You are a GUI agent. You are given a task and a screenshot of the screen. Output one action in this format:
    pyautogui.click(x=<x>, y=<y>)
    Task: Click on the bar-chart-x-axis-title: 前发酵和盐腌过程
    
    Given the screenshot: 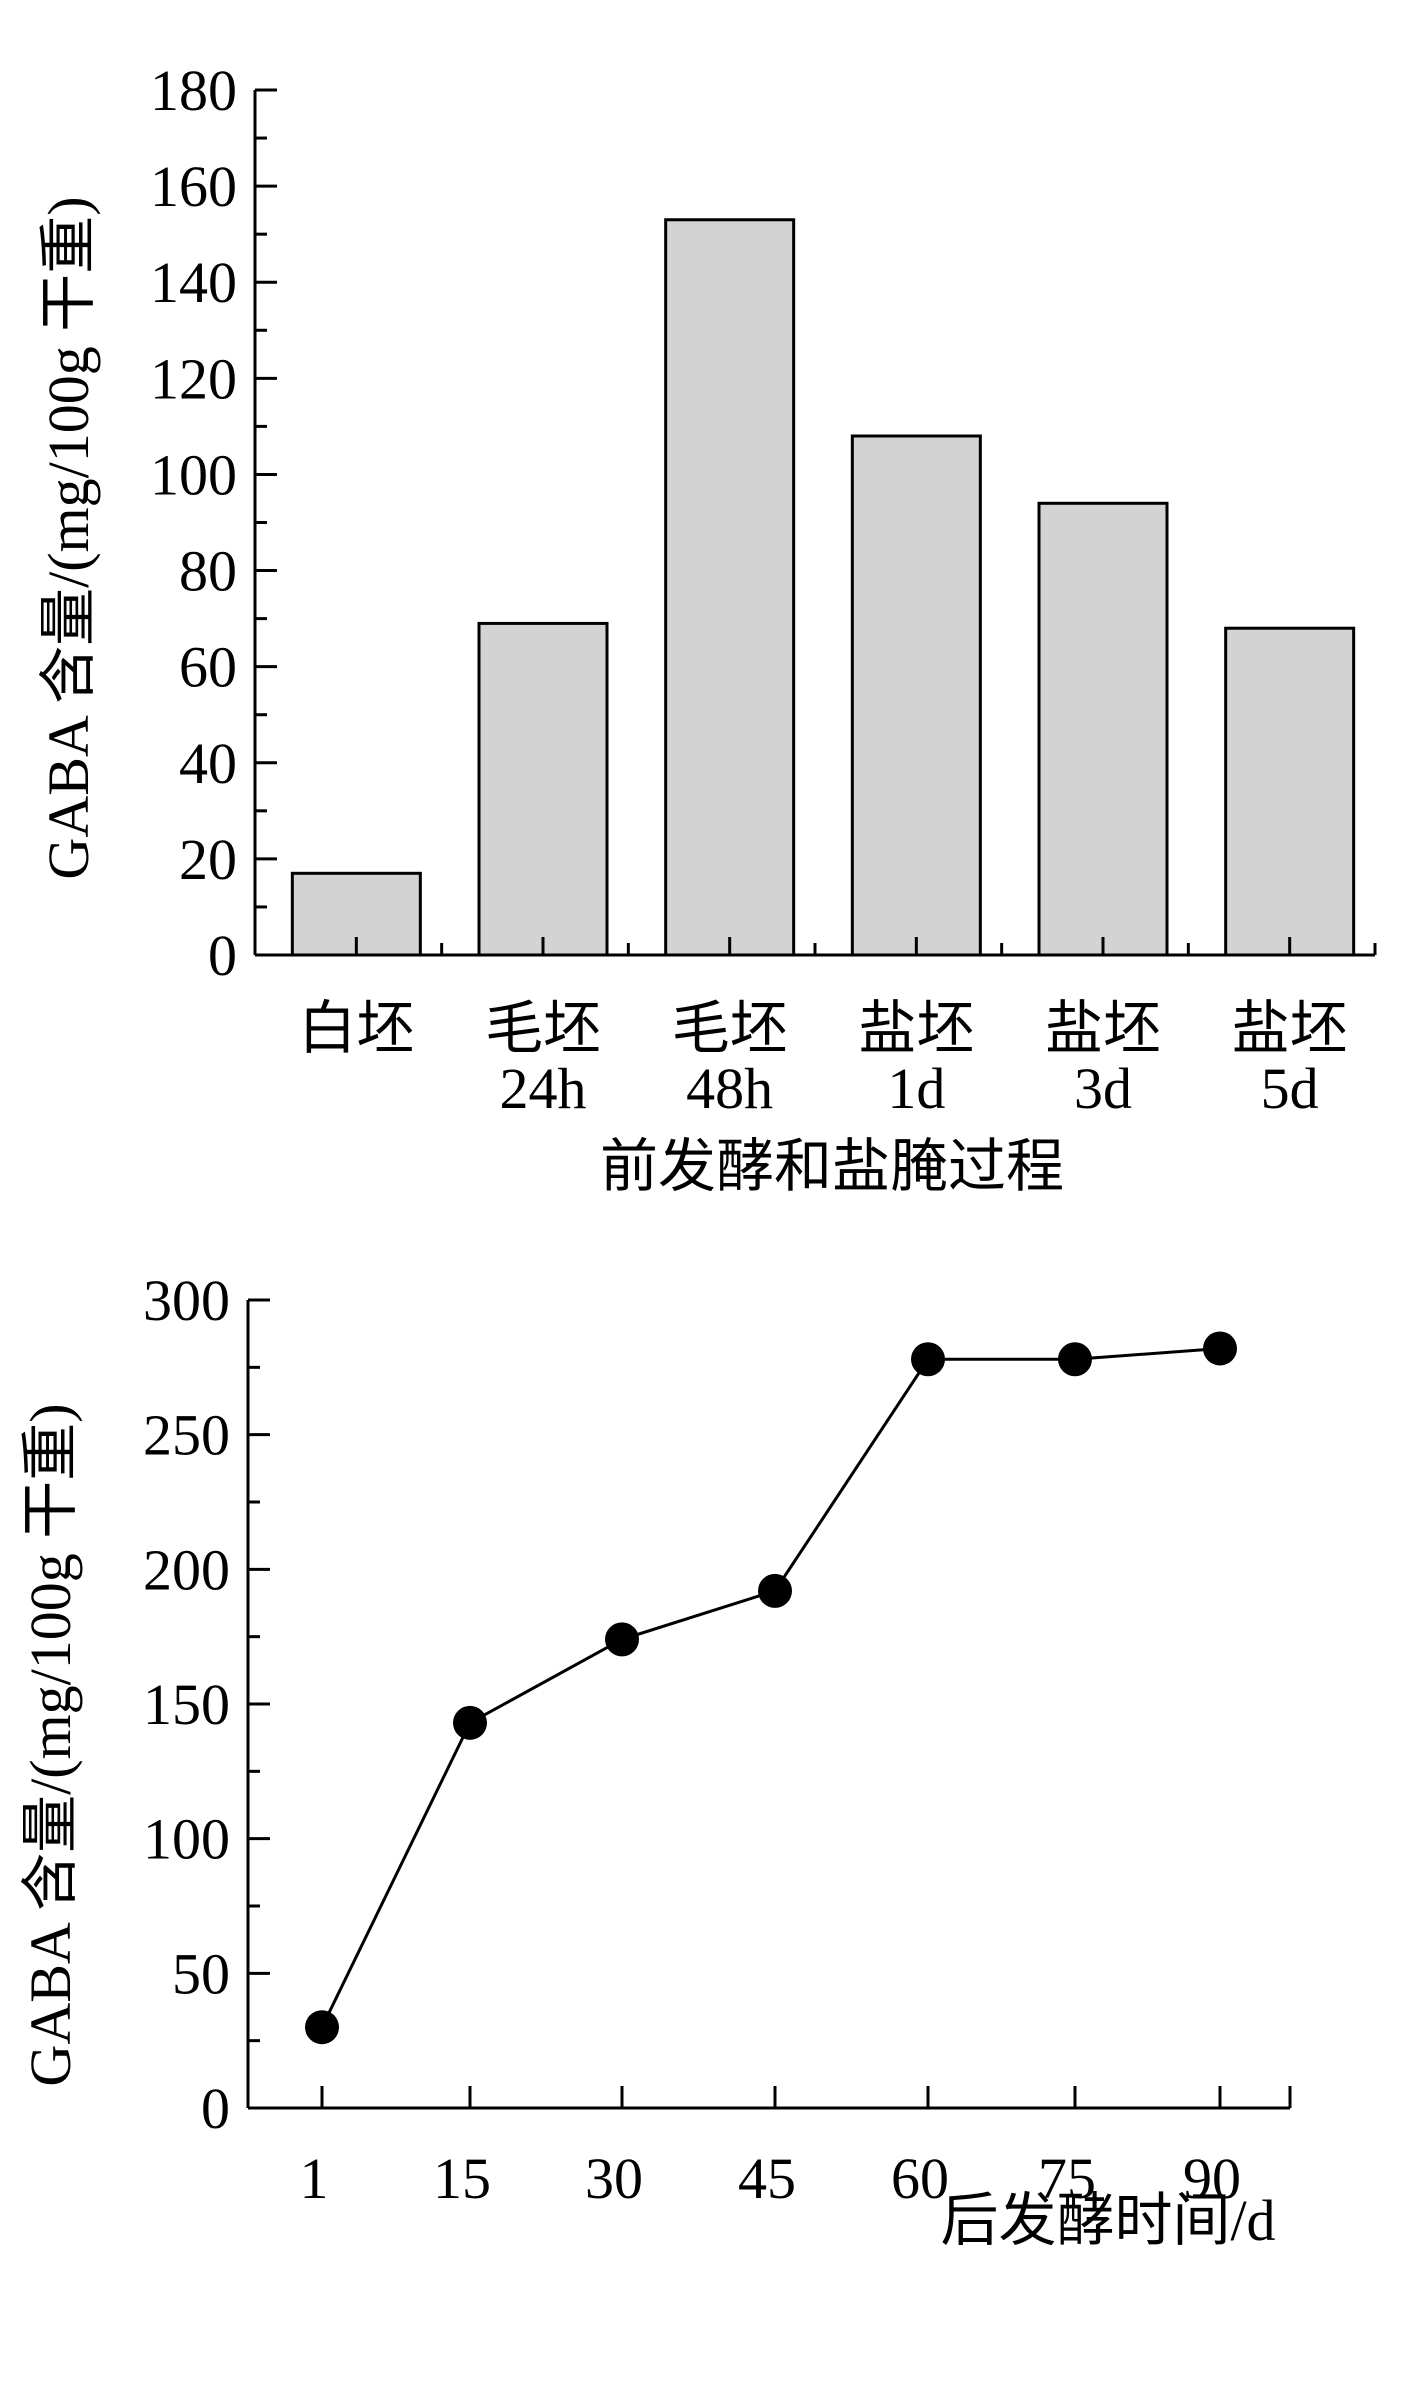 What is the action you would take?
    pyautogui.click(x=832, y=1166)
    